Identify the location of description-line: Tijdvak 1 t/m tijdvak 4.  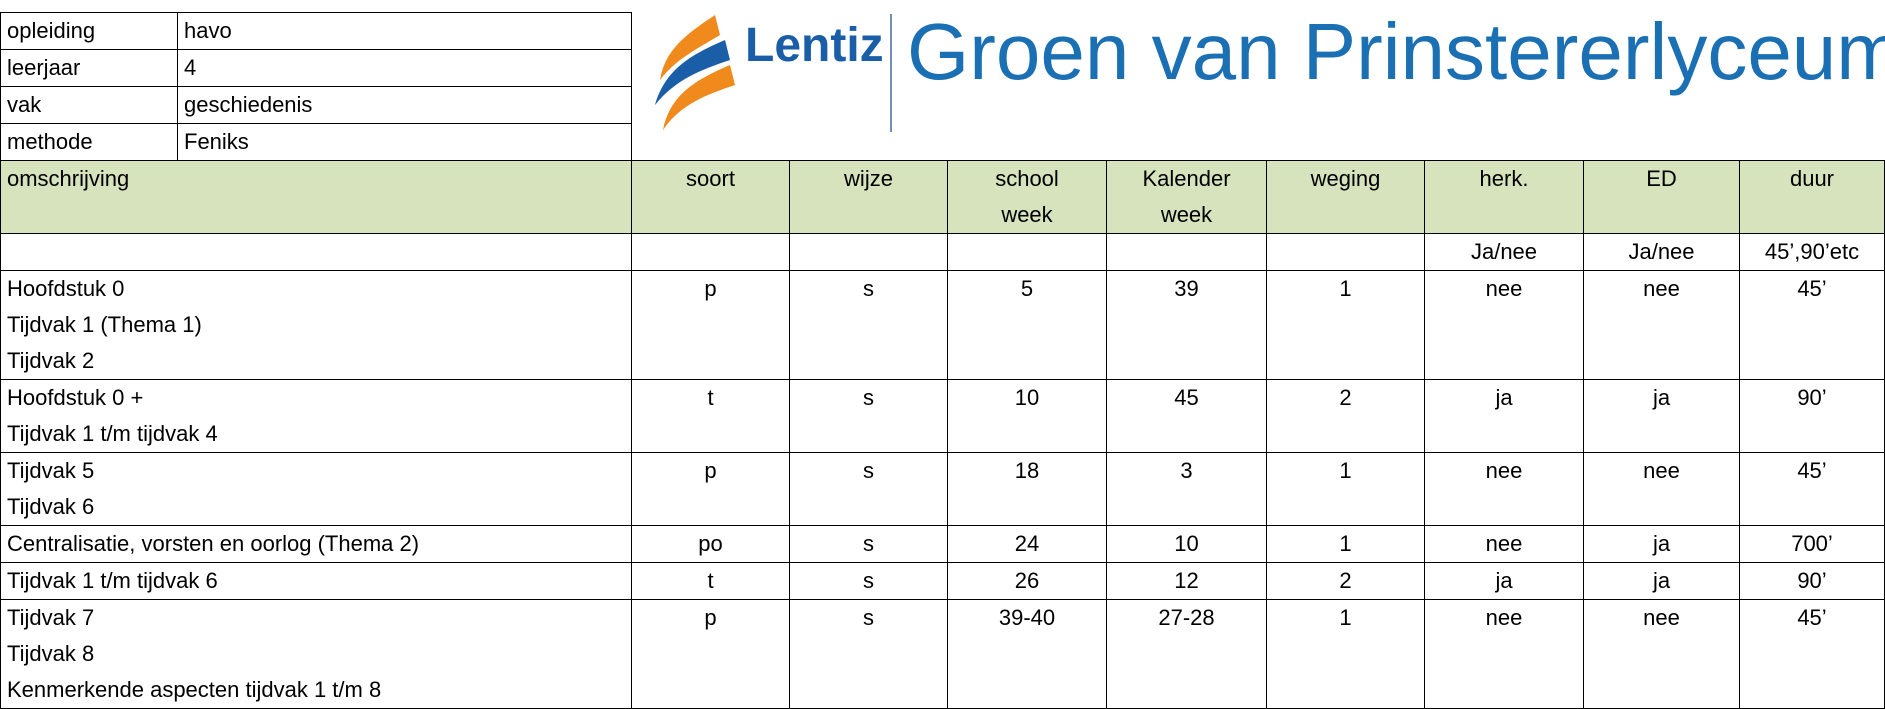
(112, 433).